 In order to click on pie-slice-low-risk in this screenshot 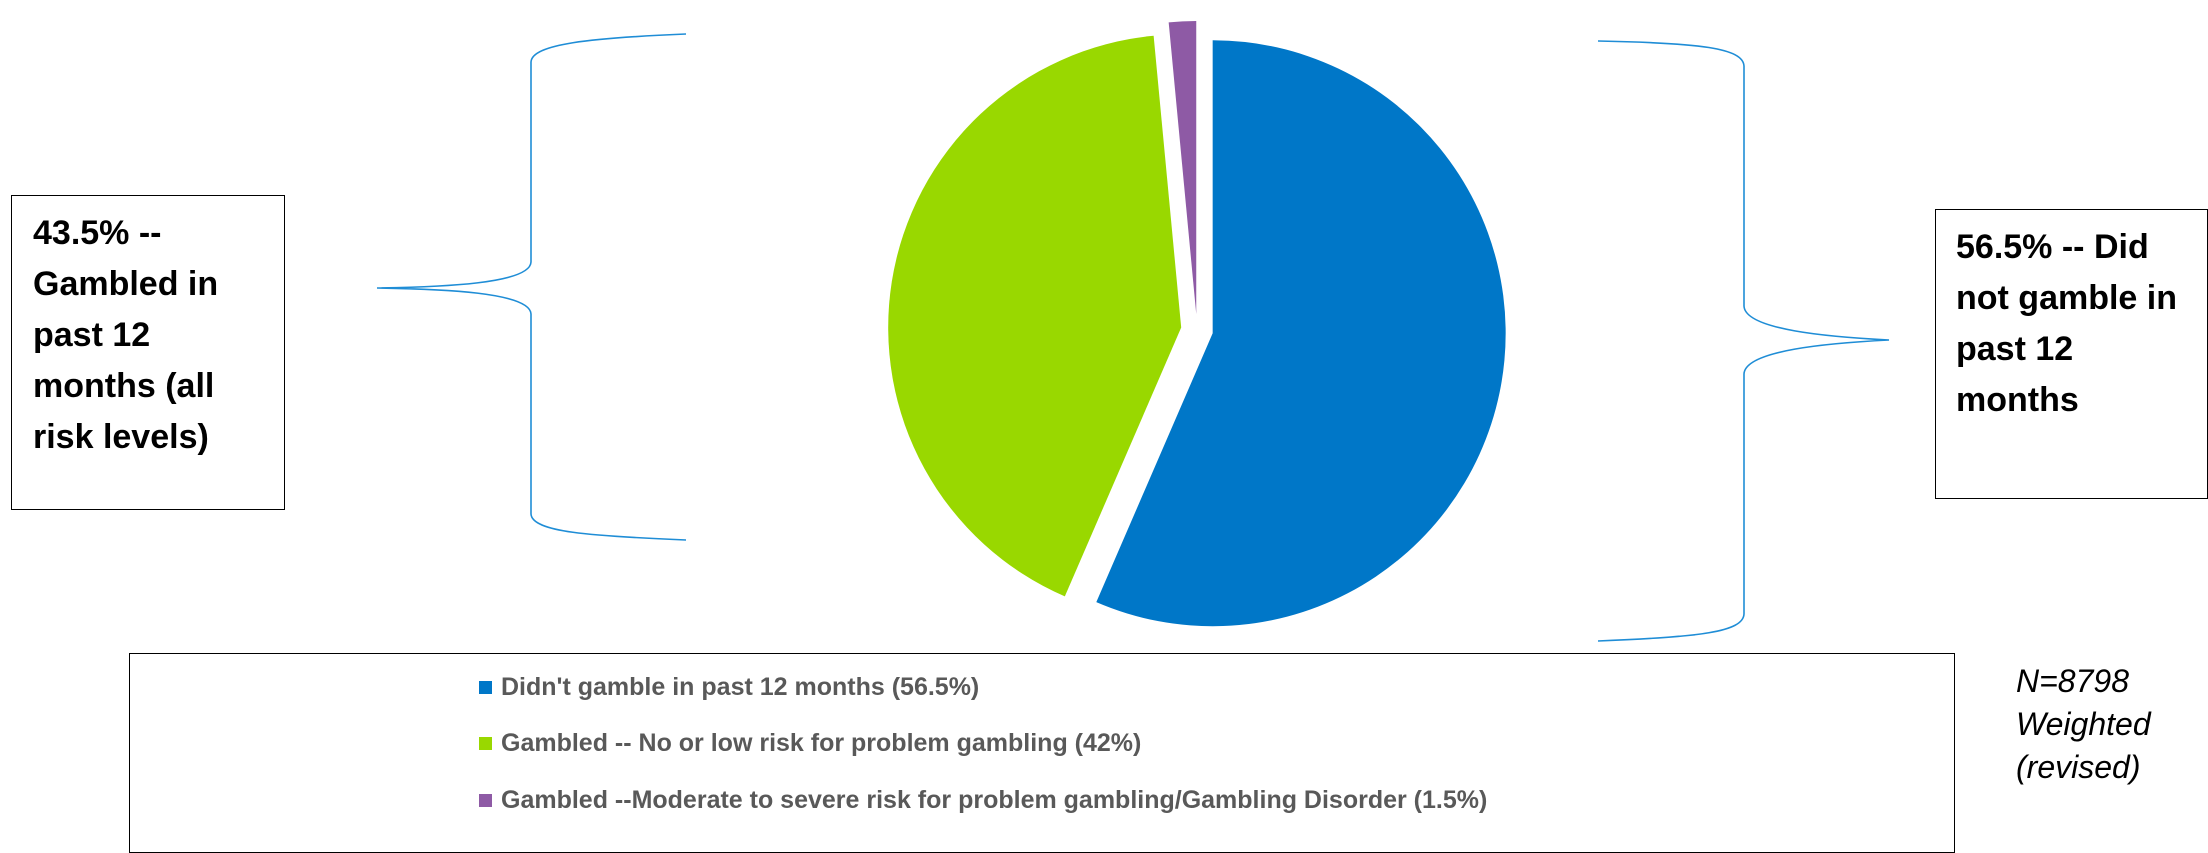, I will do `click(1035, 316)`.